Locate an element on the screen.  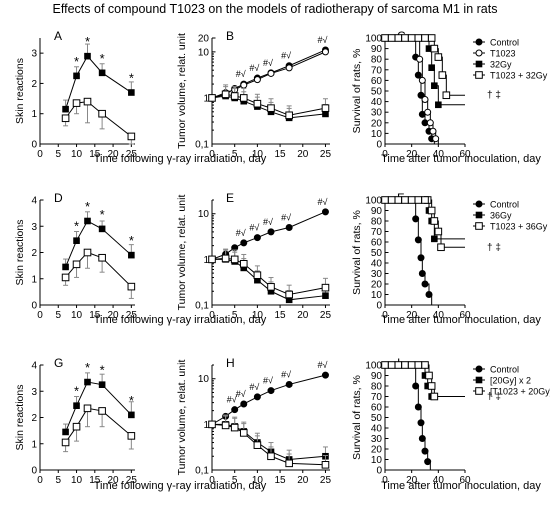
y-tick-label: 30 is located at coordinates (377, 113).